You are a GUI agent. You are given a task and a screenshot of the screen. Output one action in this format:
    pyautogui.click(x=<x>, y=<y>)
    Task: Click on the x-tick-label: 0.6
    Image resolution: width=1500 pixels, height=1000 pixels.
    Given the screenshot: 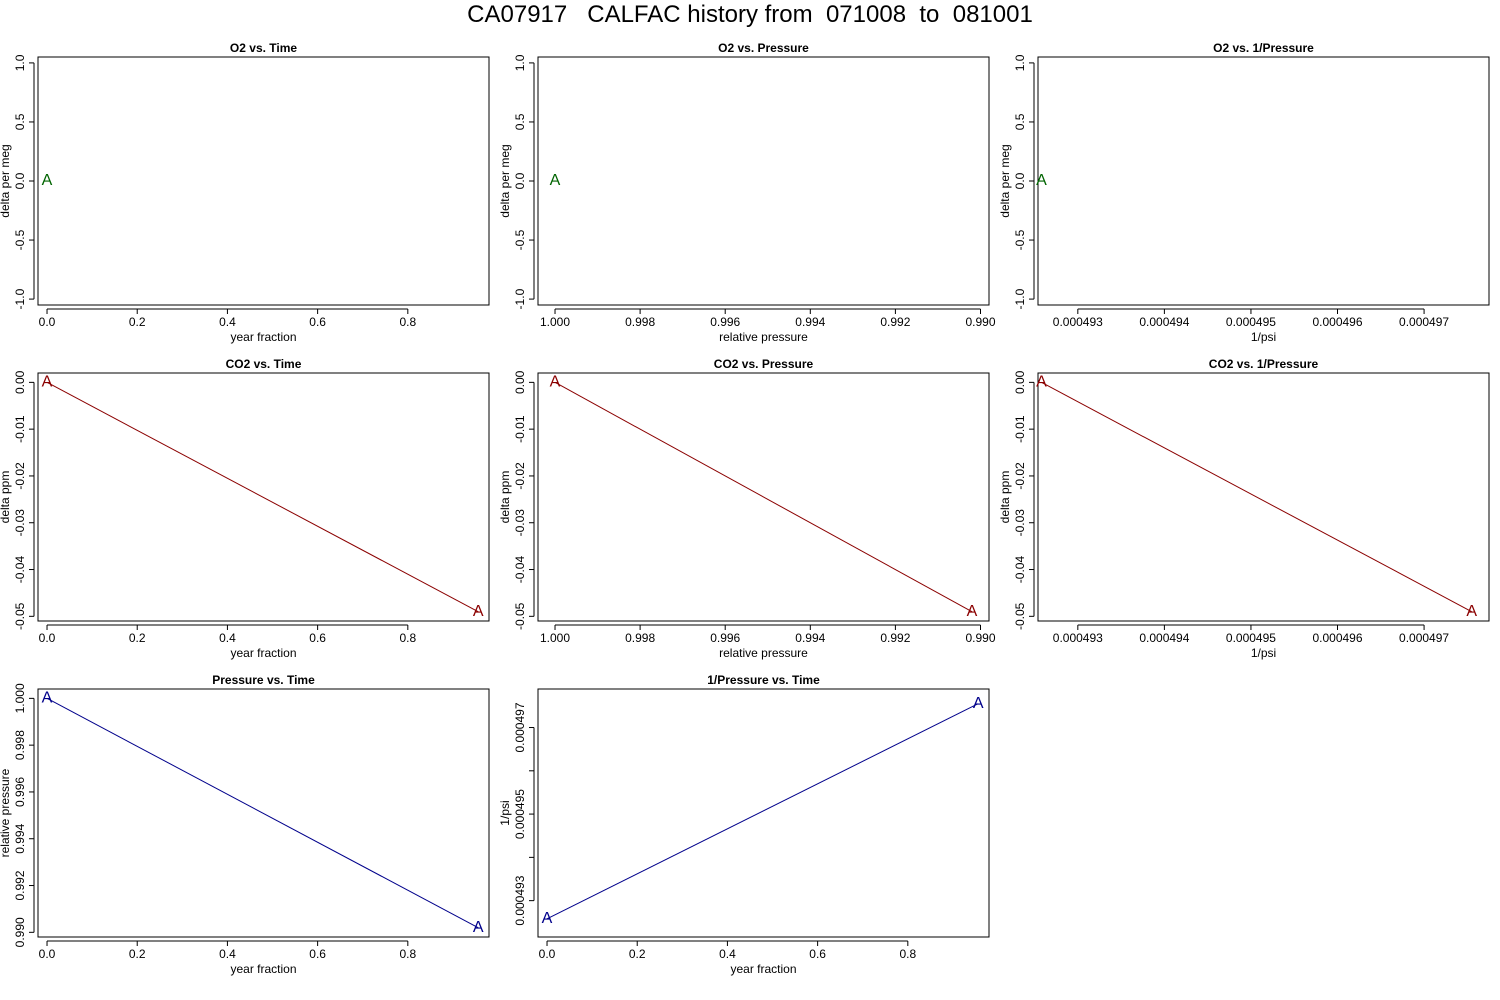 What is the action you would take?
    pyautogui.click(x=317, y=638)
    